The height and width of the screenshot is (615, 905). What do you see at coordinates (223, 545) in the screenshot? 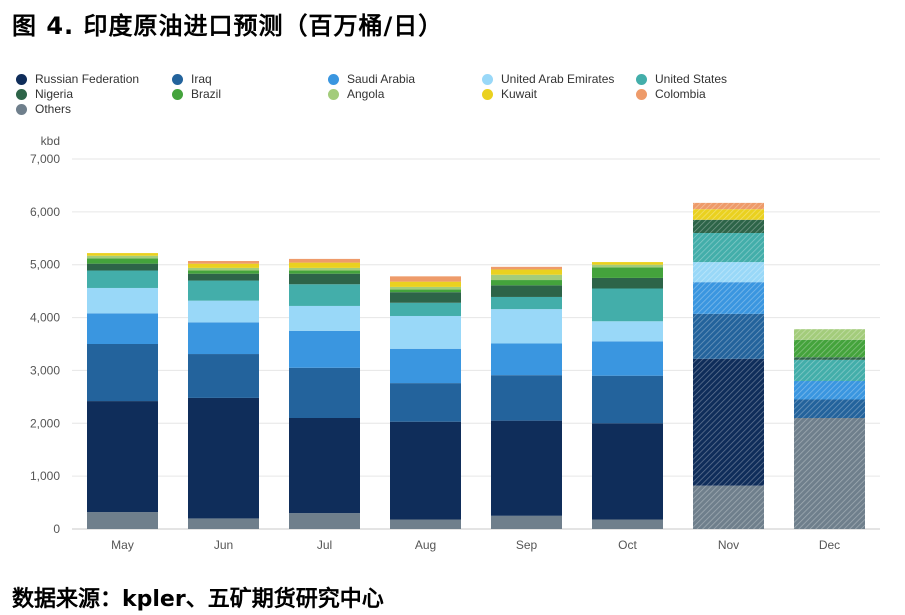
I see `x-tick-label: Jun` at bounding box center [223, 545].